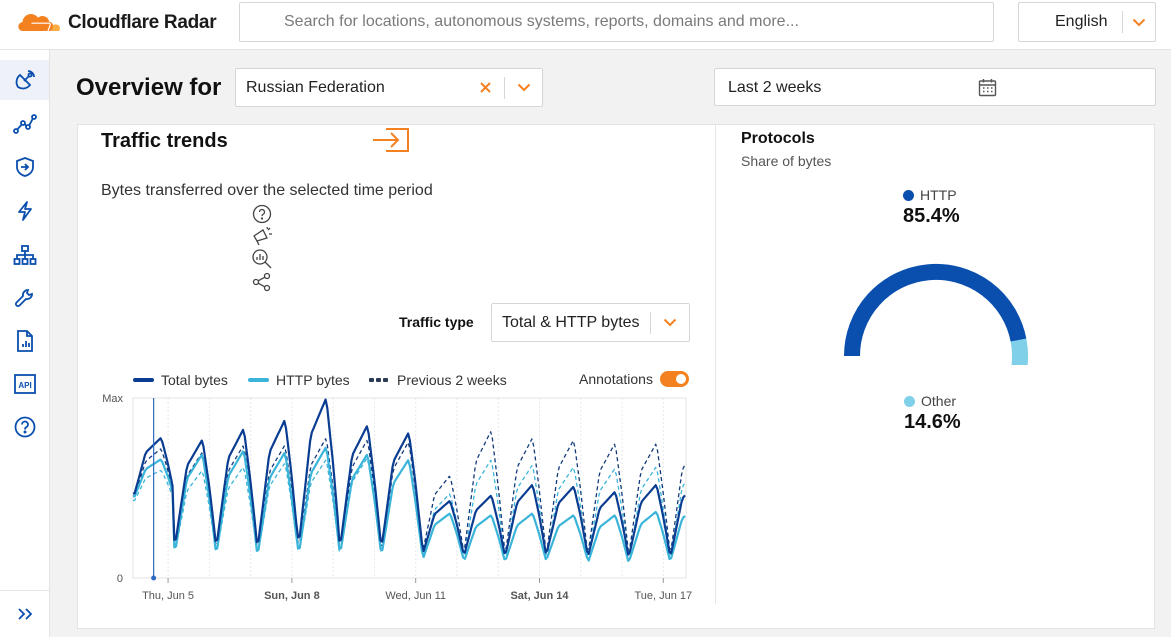  Describe the element at coordinates (142, 22) in the screenshot. I see `app-name: Cloudflare Radar` at that location.